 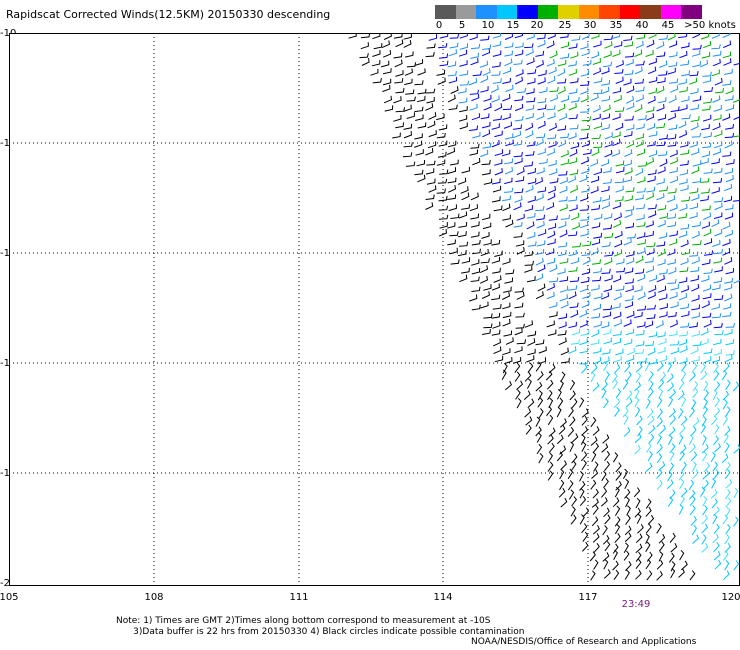 What do you see at coordinates (668, 25) in the screenshot?
I see `colorbar-label-45: 45` at bounding box center [668, 25].